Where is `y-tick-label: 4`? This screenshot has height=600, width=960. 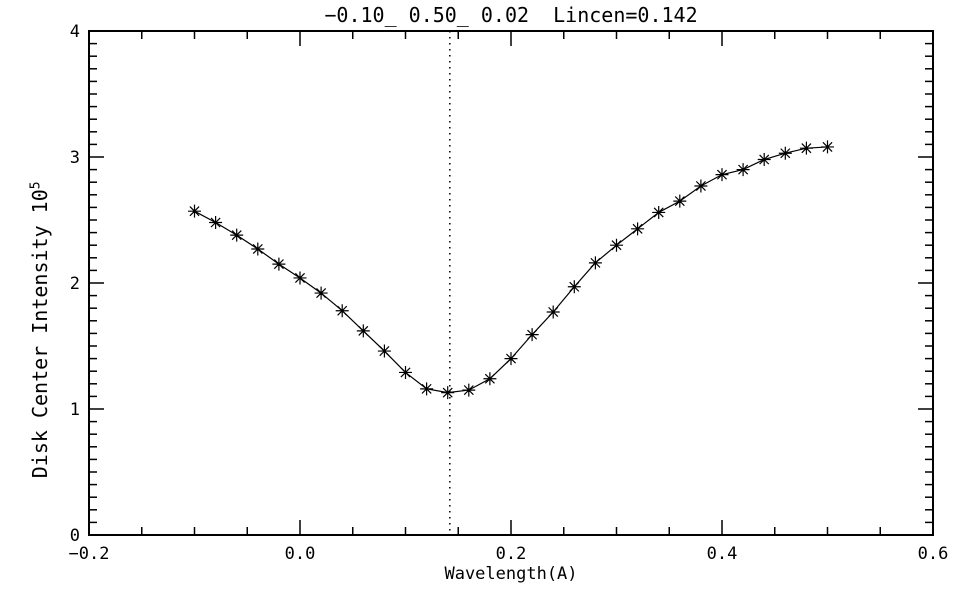
y-tick-label: 4 is located at coordinates (75, 32).